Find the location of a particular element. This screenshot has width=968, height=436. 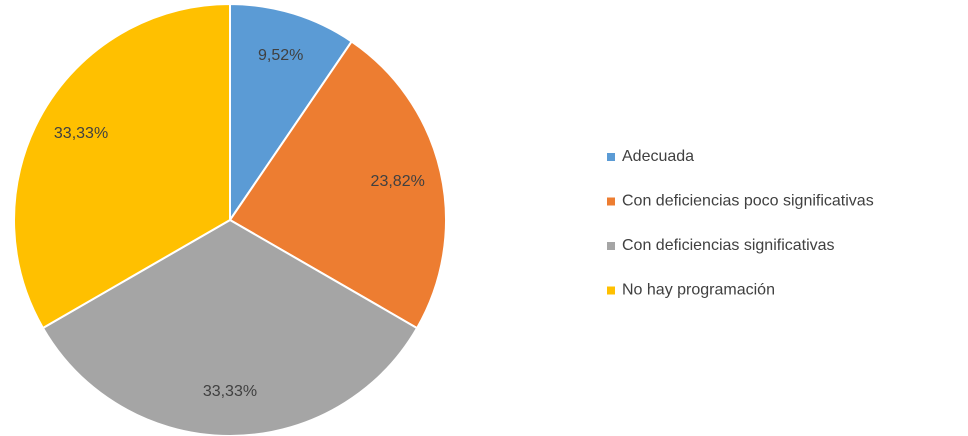

legend-label: Con deficiencias significativas is located at coordinates (728, 245).